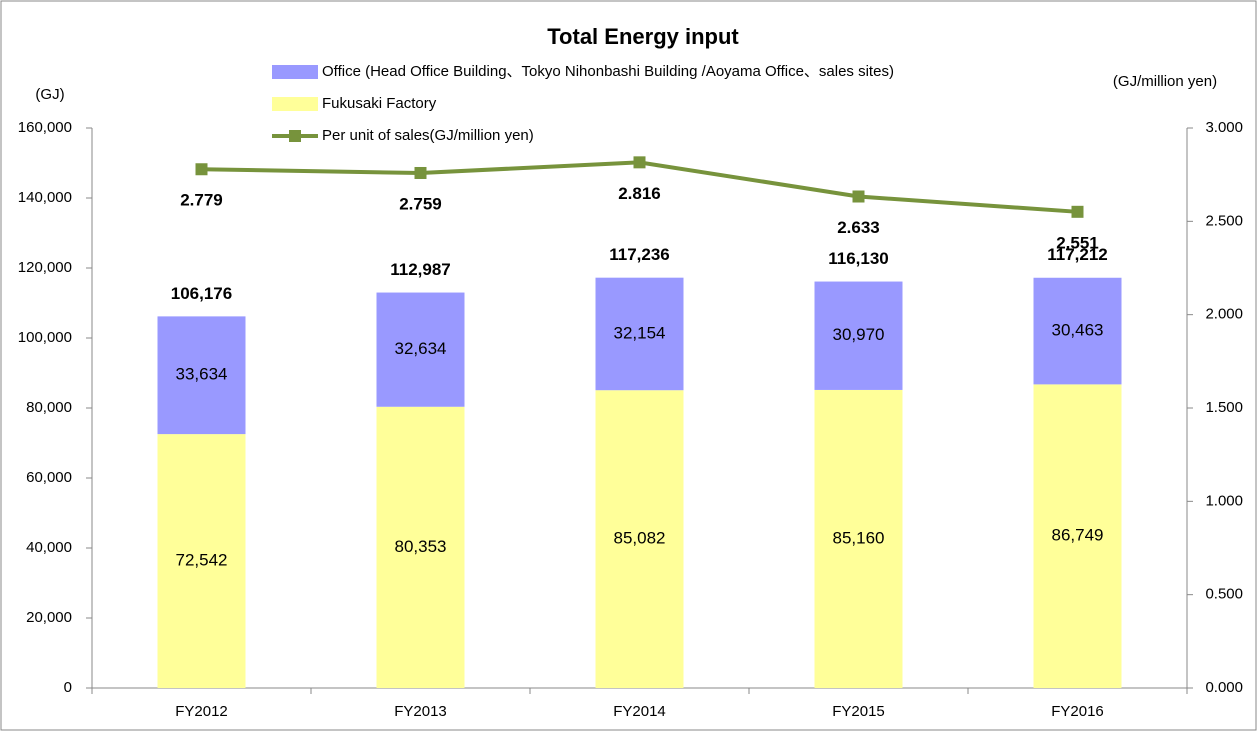 This screenshot has height=732, width=1258. I want to click on y2-tick-label: 1.500, so click(1224, 407).